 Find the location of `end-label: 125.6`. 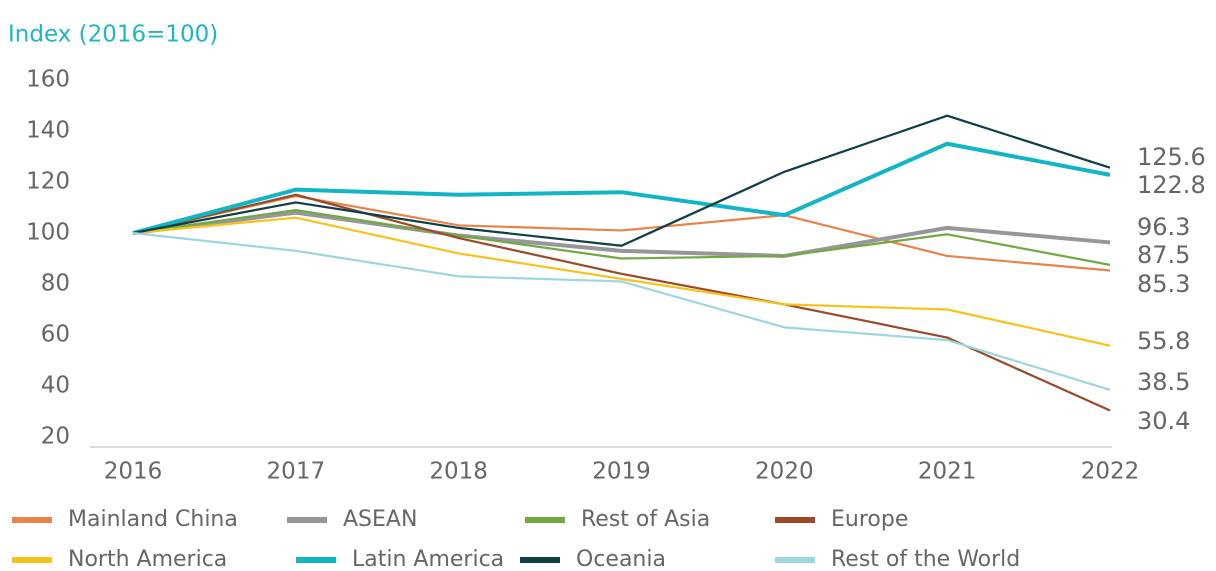

end-label: 125.6 is located at coordinates (1171, 157).